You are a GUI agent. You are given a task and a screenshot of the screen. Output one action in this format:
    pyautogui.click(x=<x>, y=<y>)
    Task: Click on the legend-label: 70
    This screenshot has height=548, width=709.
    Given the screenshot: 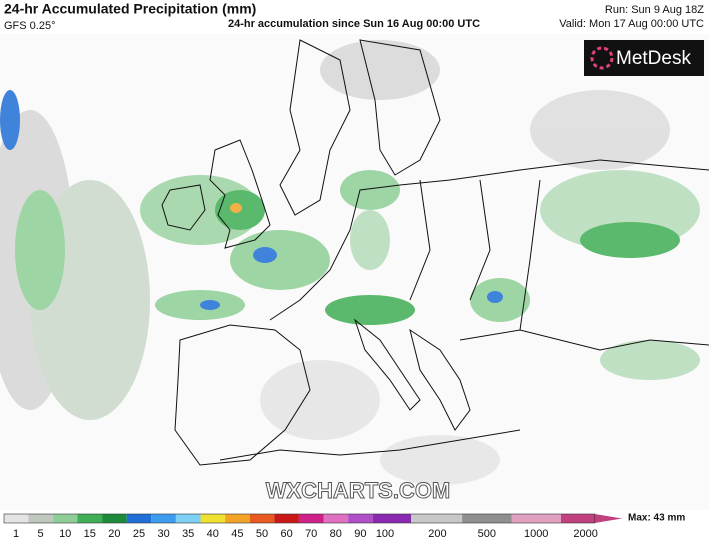 What is the action you would take?
    pyautogui.click(x=311, y=534)
    